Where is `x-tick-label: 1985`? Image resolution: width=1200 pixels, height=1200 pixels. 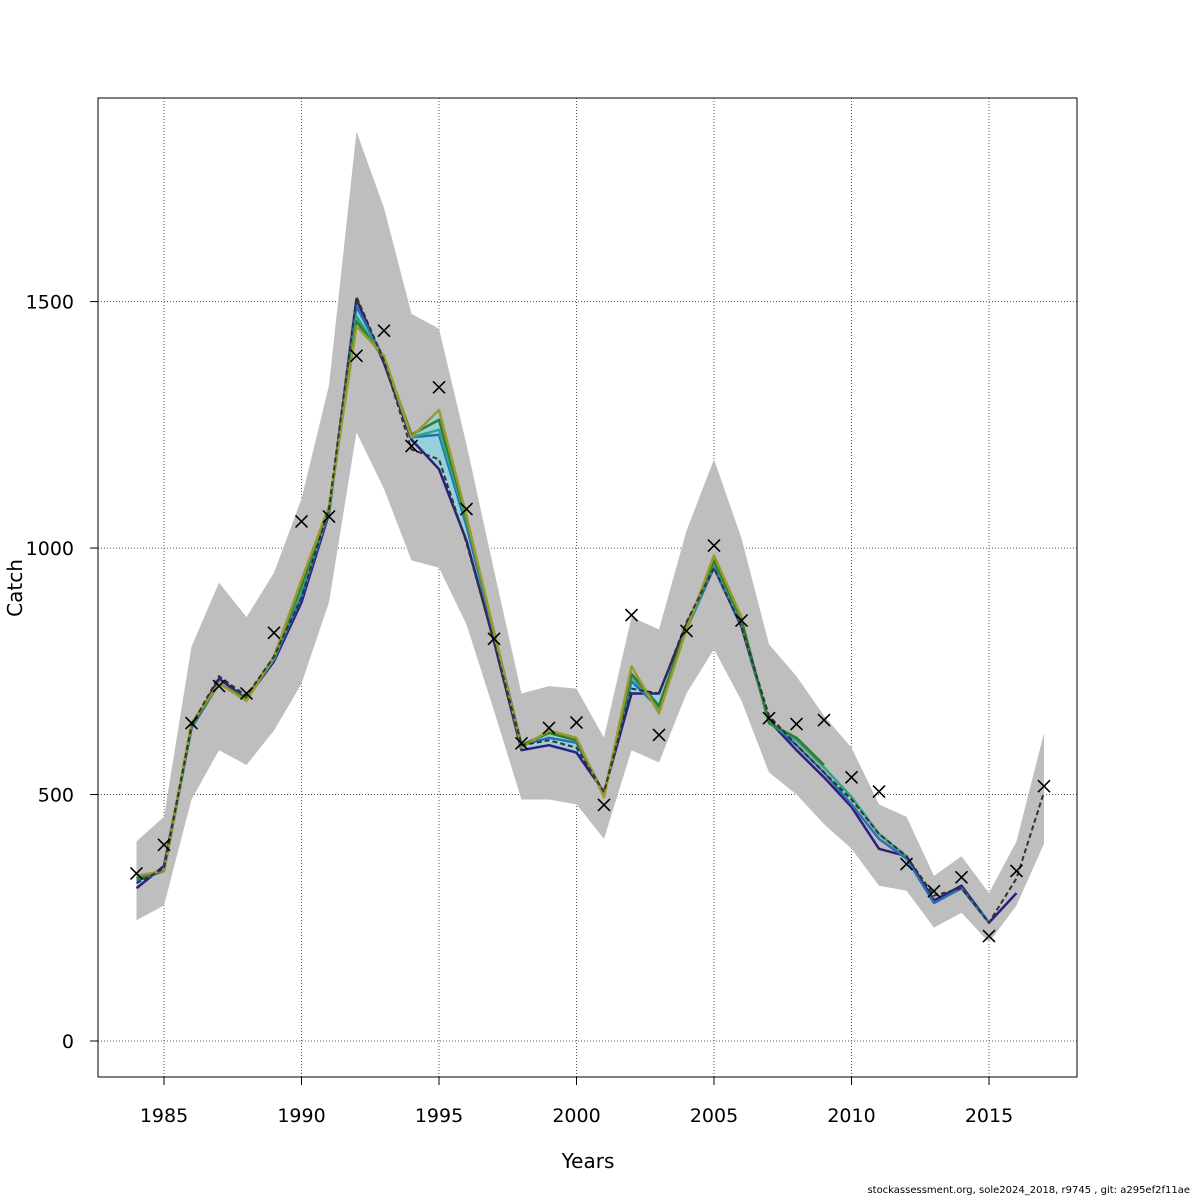
x-tick-label: 1985 is located at coordinates (164, 1116).